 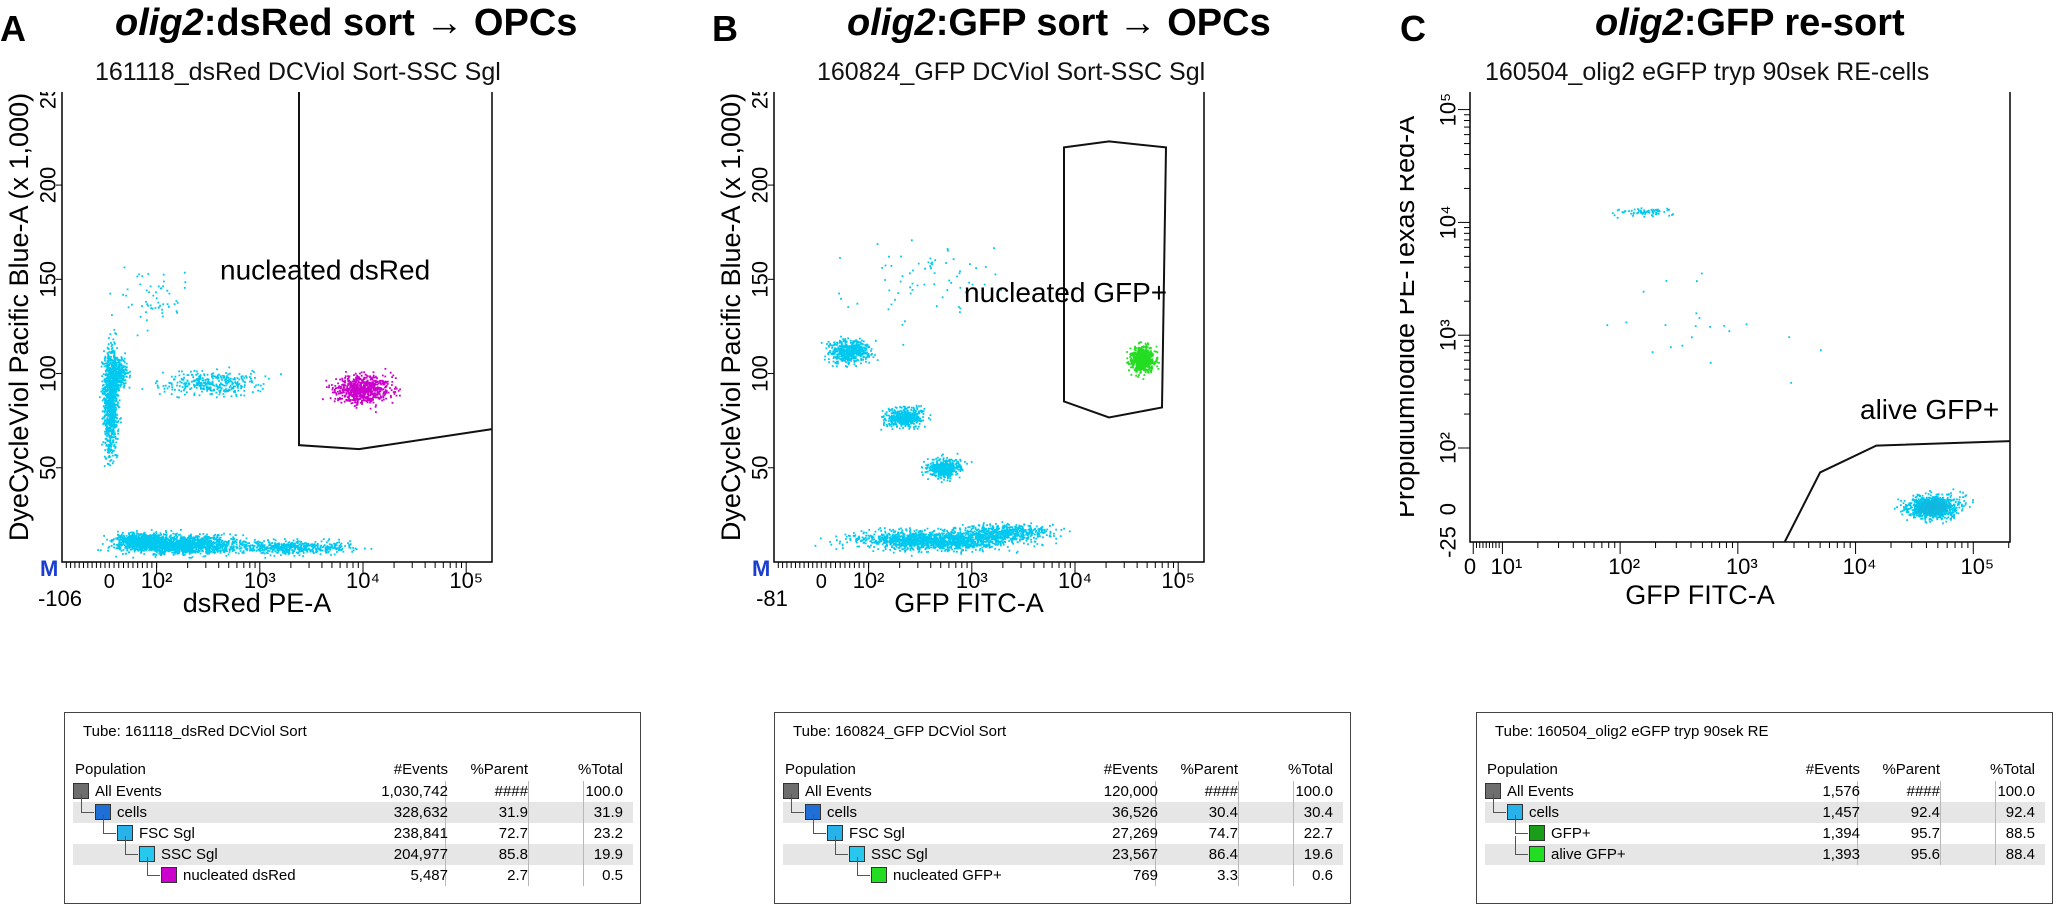 I want to click on population-debris-core, so click(x=1007, y=532).